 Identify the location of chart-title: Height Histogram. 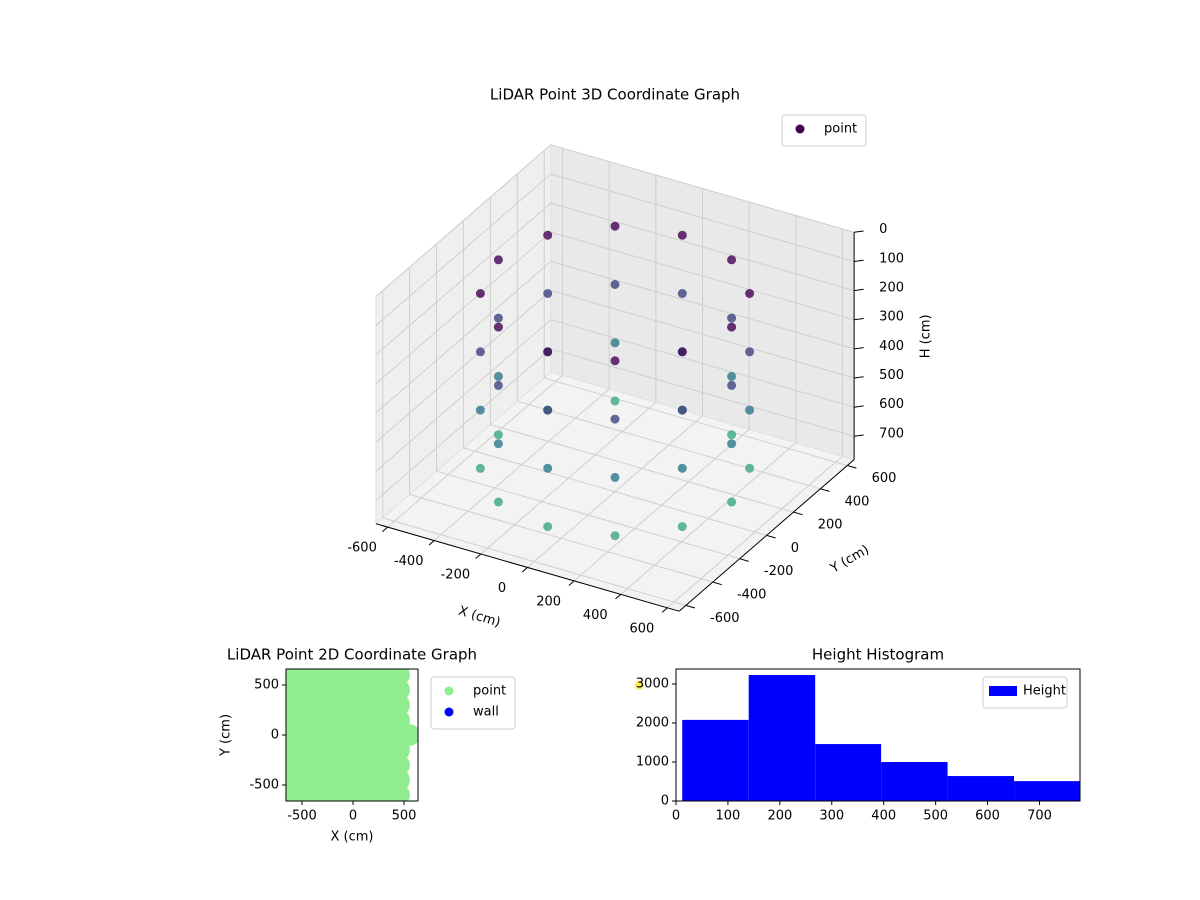
(878, 655).